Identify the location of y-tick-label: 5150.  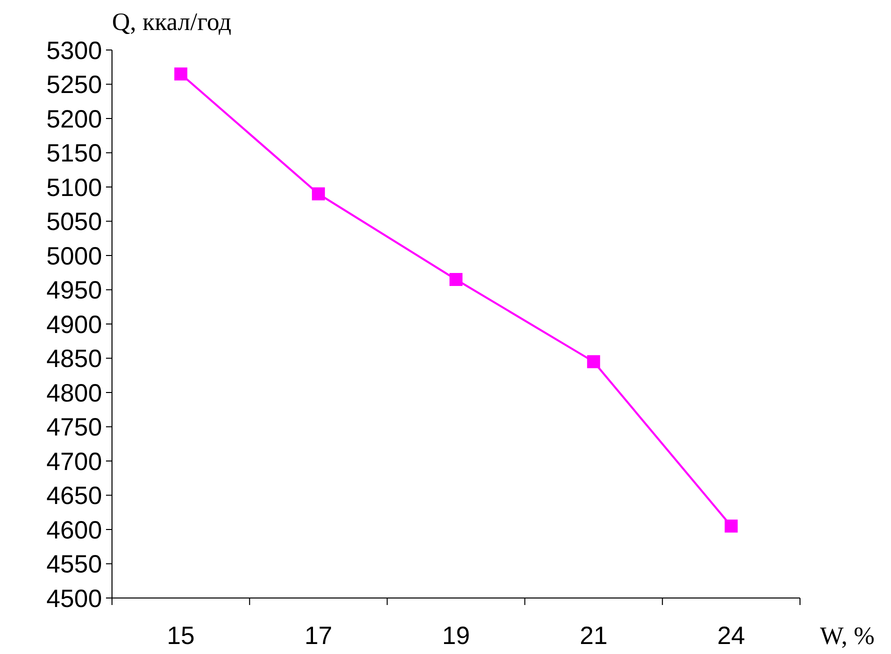
(74, 154).